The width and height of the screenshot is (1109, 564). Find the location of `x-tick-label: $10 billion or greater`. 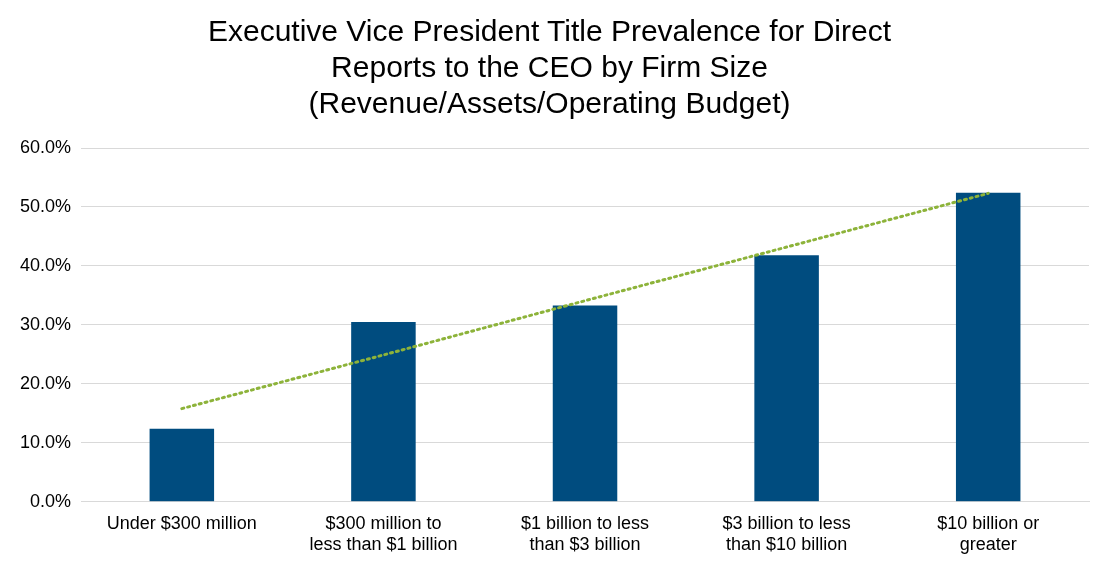

x-tick-label: $10 billion or greater is located at coordinates (988, 533).